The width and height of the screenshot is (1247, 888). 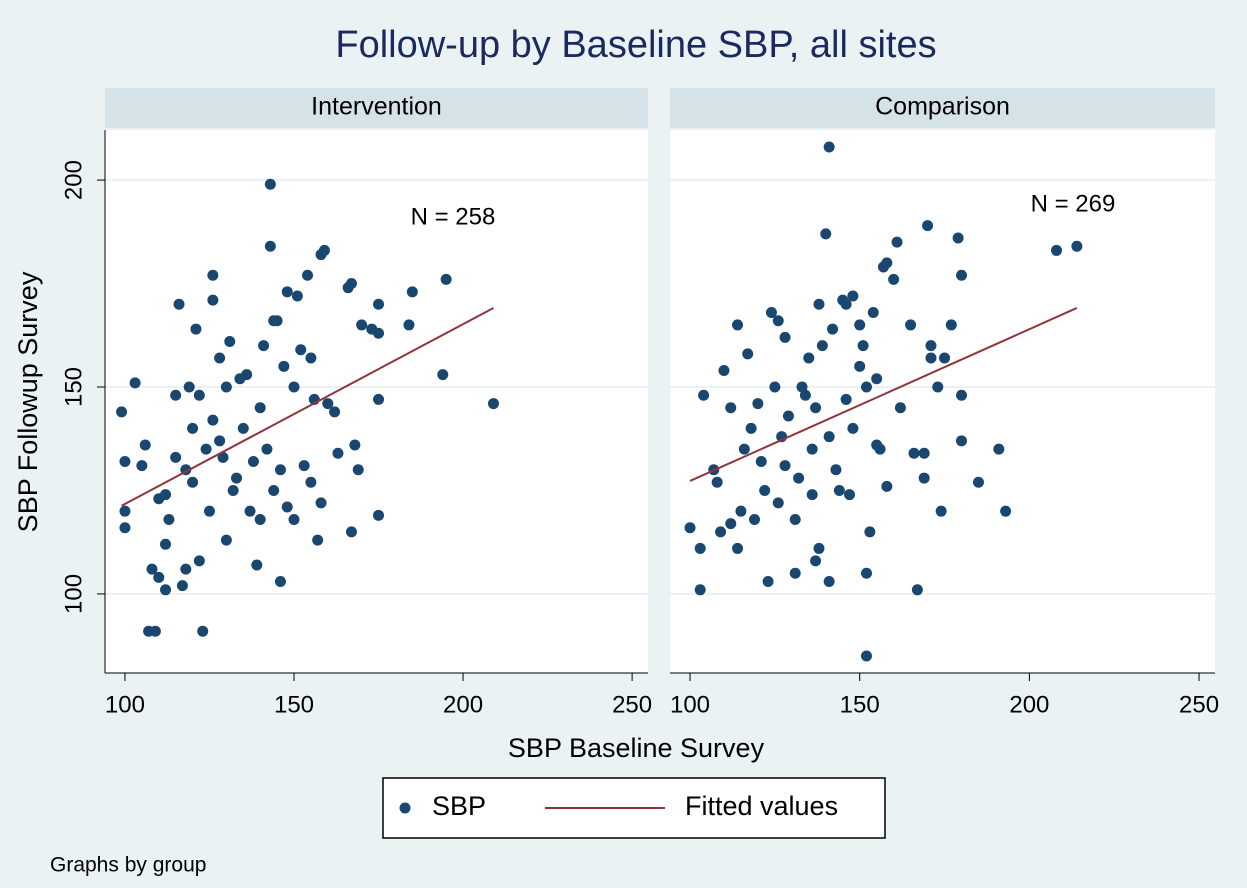 I want to click on x-axis-label: SBP Baseline Survey, so click(x=636, y=748).